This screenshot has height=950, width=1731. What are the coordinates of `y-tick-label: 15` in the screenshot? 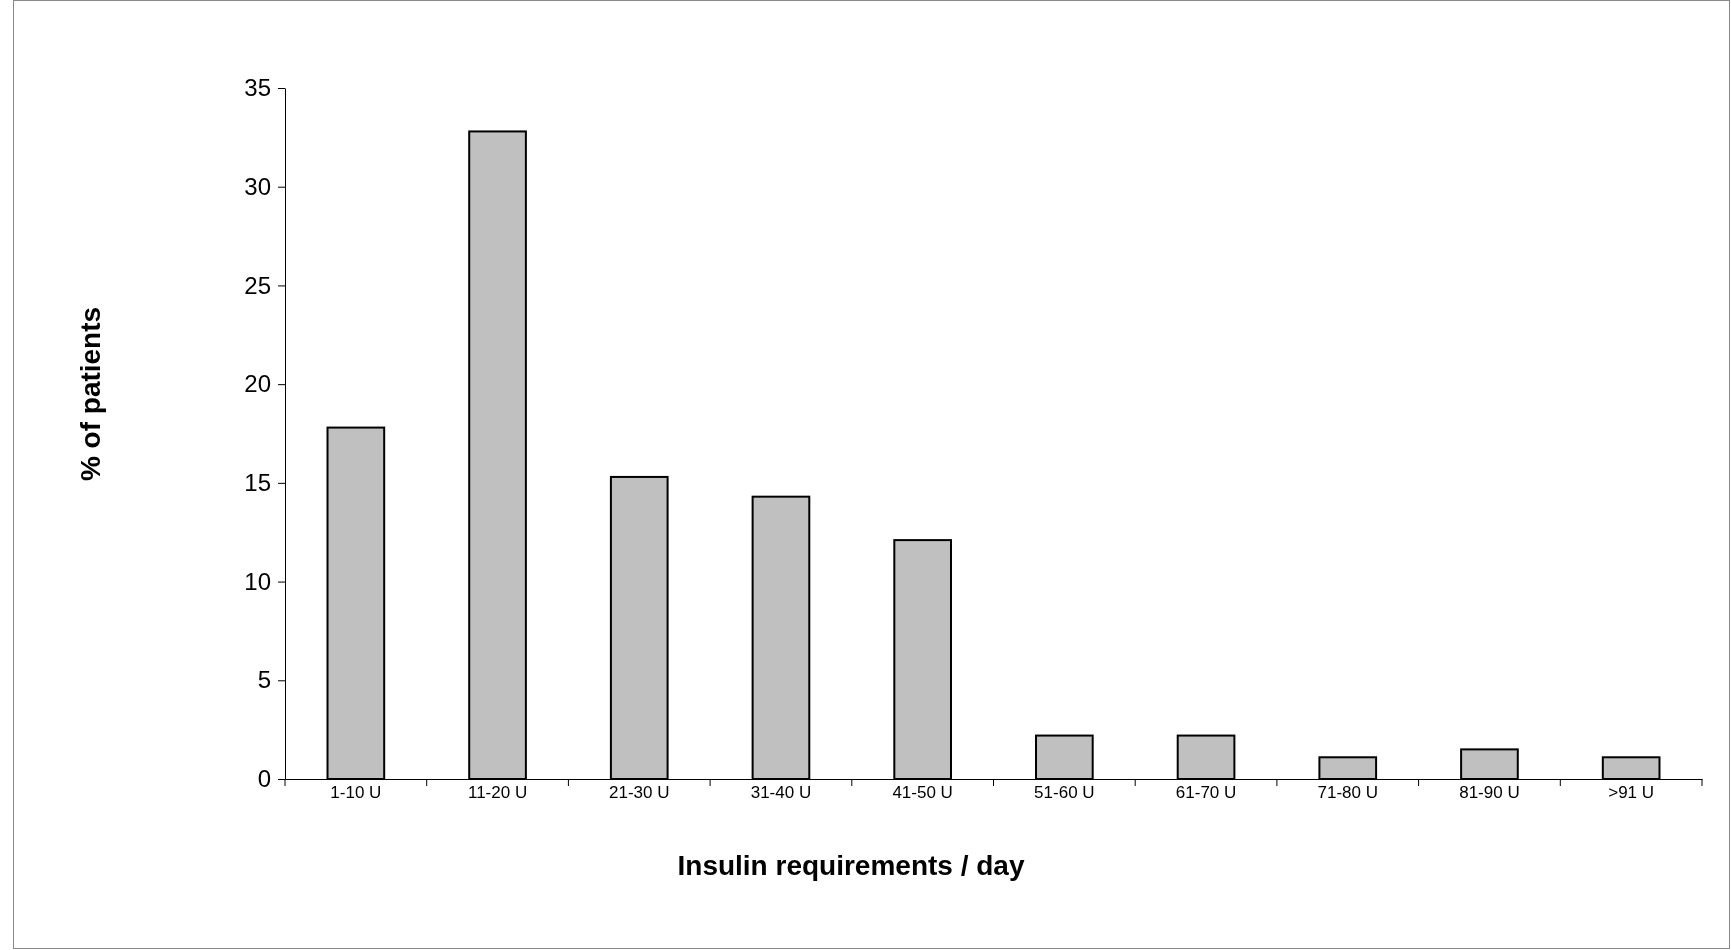 It's located at (257, 483).